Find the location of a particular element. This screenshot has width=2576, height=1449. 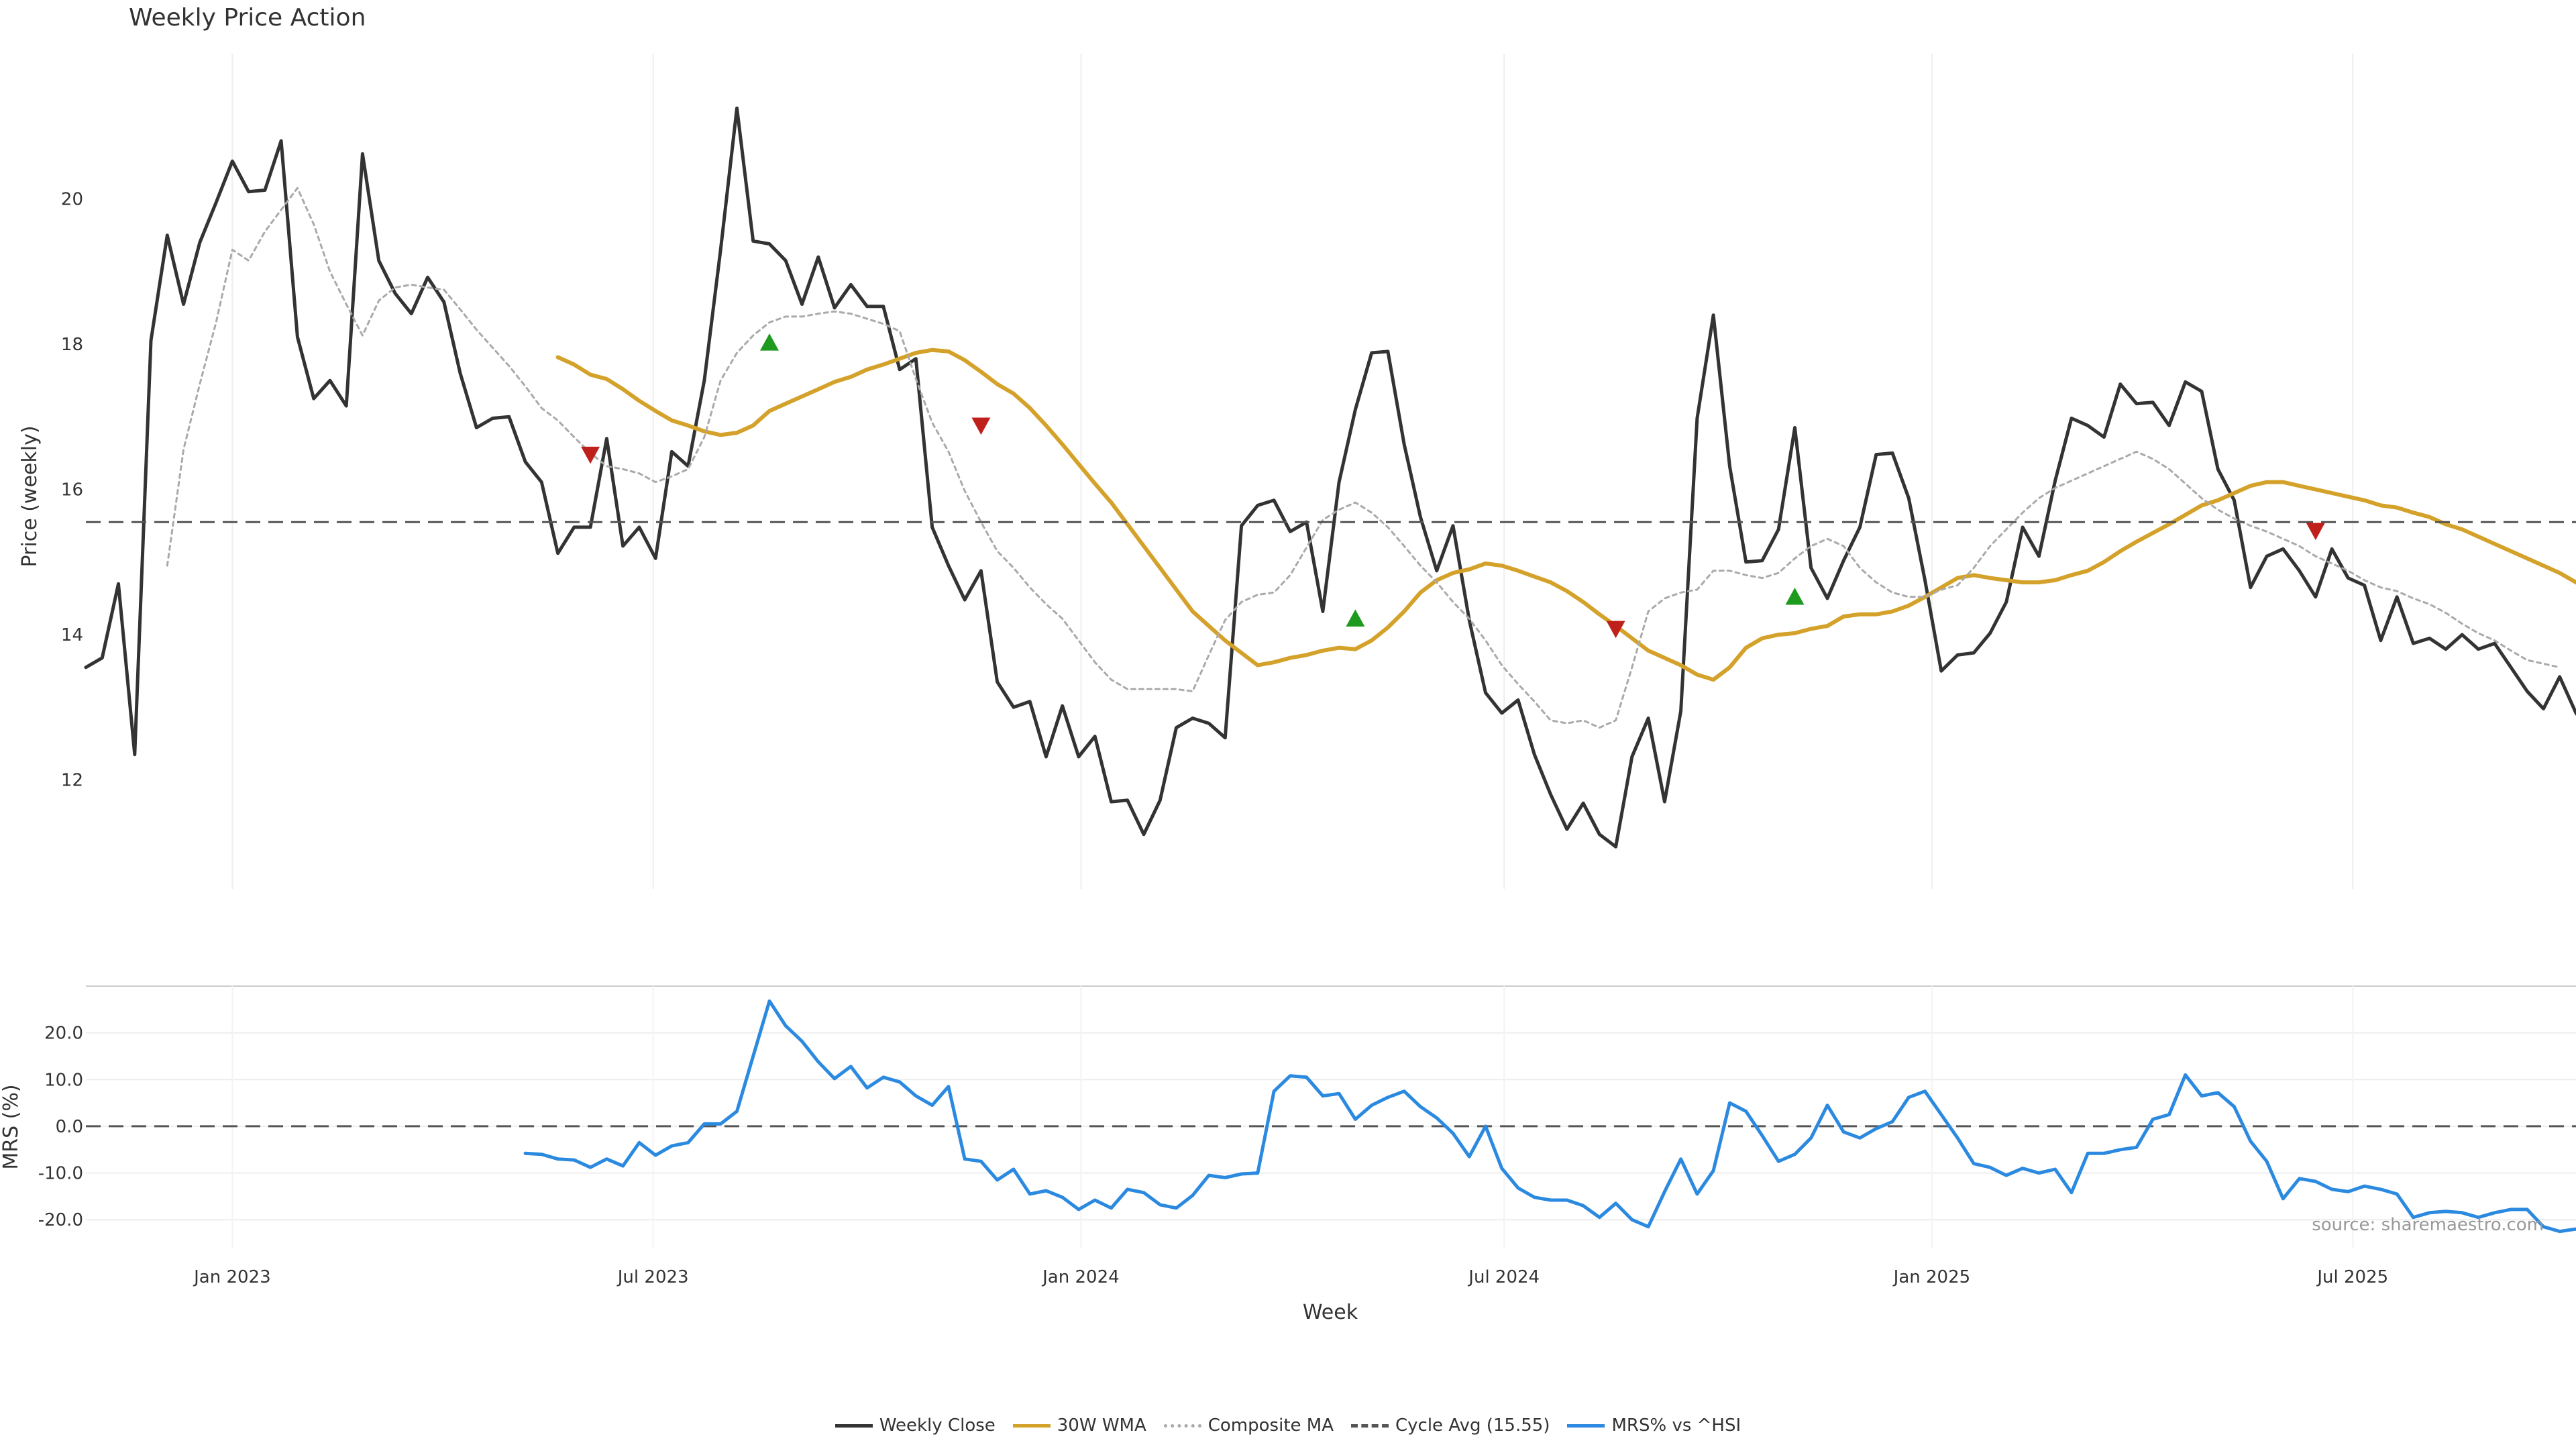

mrs-y-axis-label: MRS (%) is located at coordinates (11, 1126).